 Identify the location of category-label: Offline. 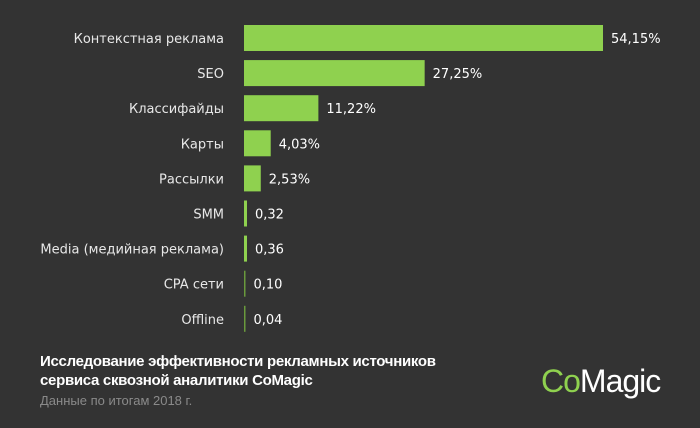
(202, 320).